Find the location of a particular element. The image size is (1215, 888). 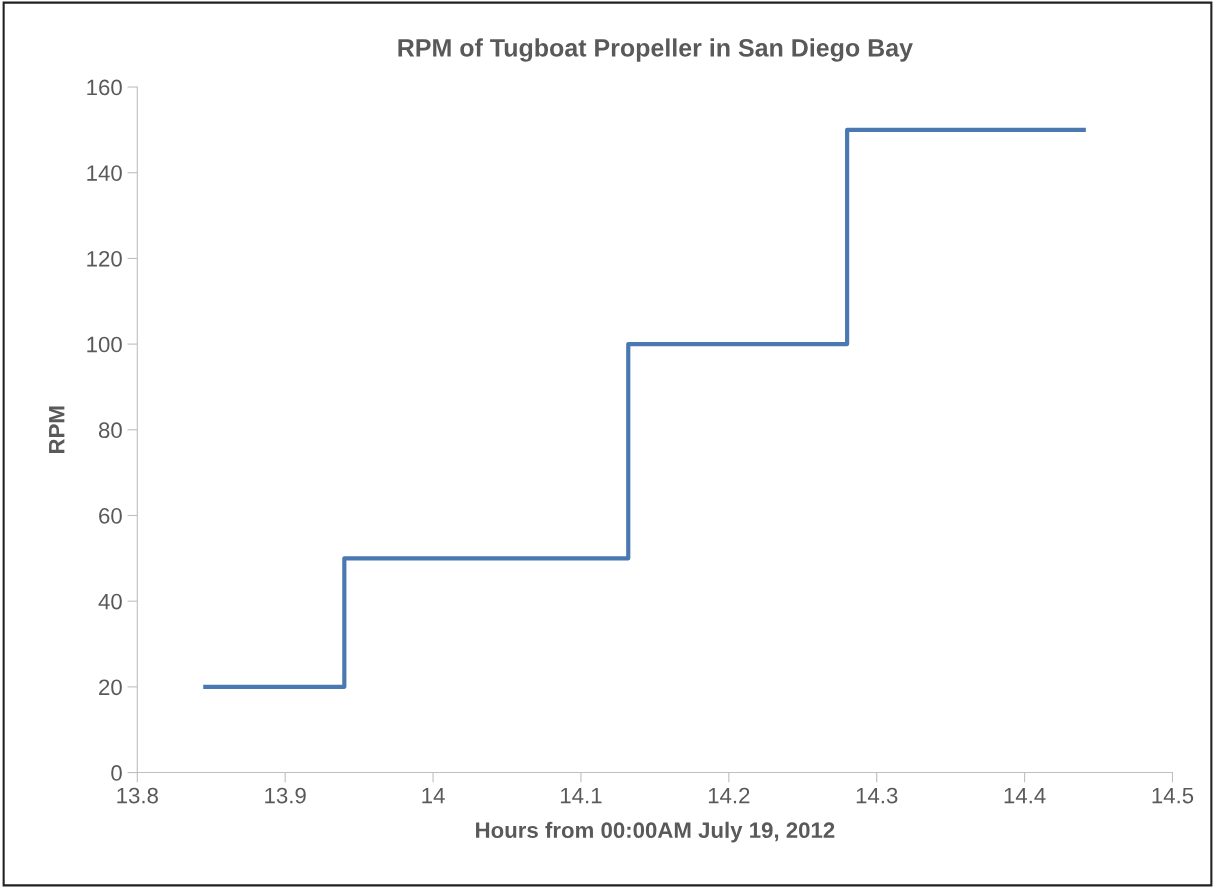

x-tick-label: 14.4 is located at coordinates (1025, 795).